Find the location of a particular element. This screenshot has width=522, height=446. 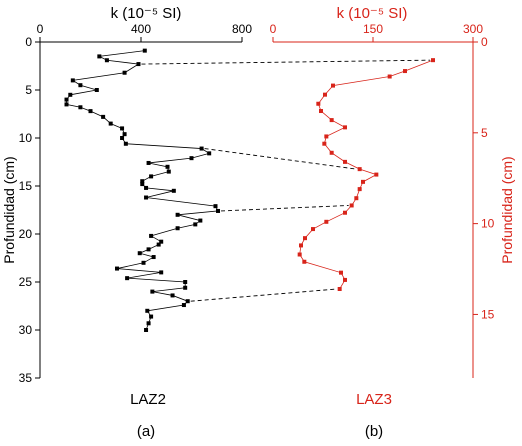

panel-b-series is located at coordinates (366, 175).